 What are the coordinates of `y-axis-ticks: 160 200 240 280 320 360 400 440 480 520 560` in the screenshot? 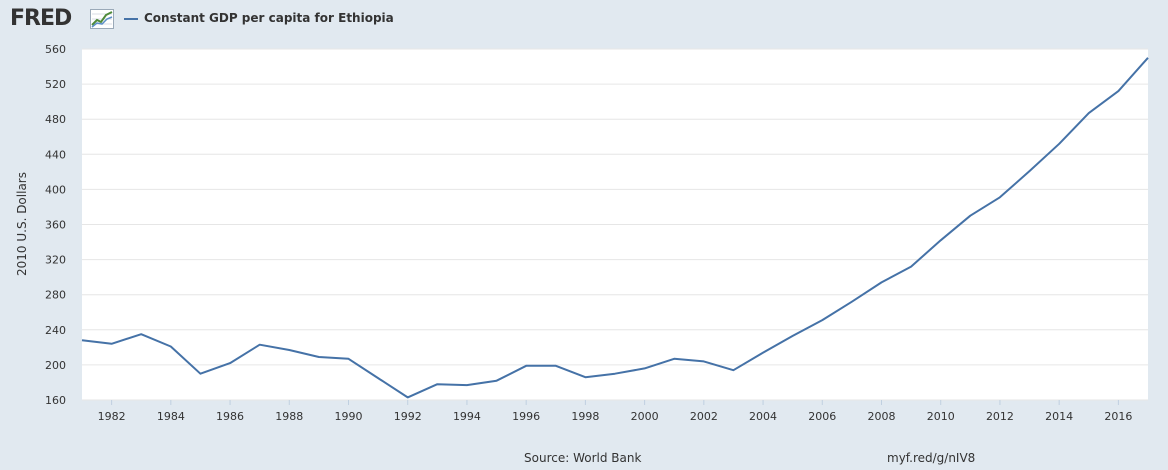 It's located at (55, 225).